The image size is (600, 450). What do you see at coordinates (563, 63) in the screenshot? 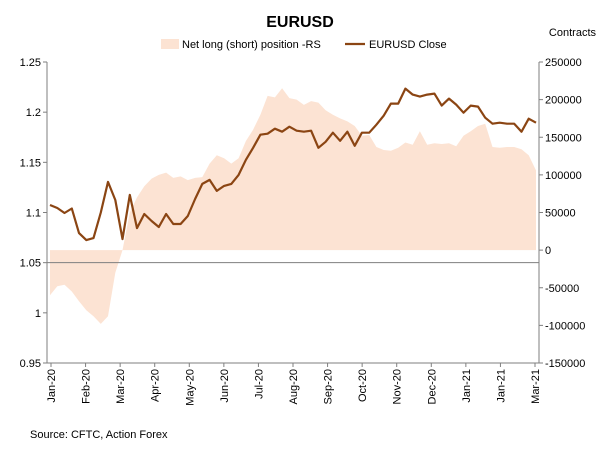
I see `right-tick-label: 250000` at bounding box center [563, 63].